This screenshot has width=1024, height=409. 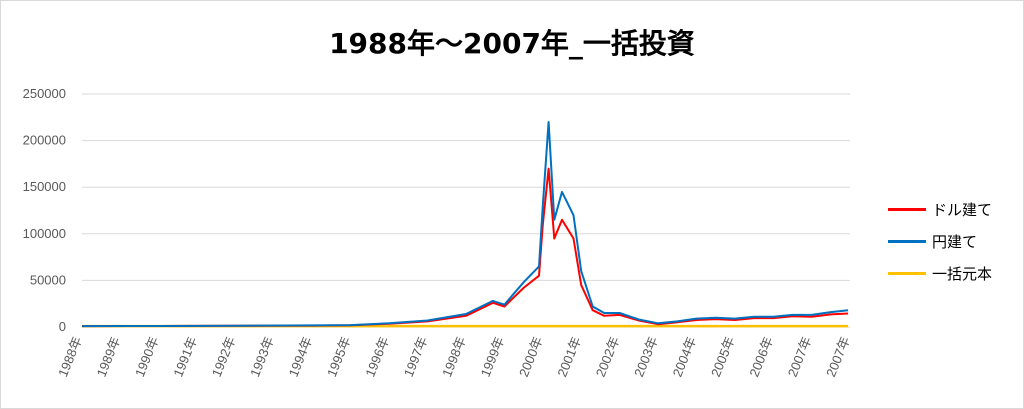 I want to click on legend-label-yen: 円建て, so click(x=955, y=242).